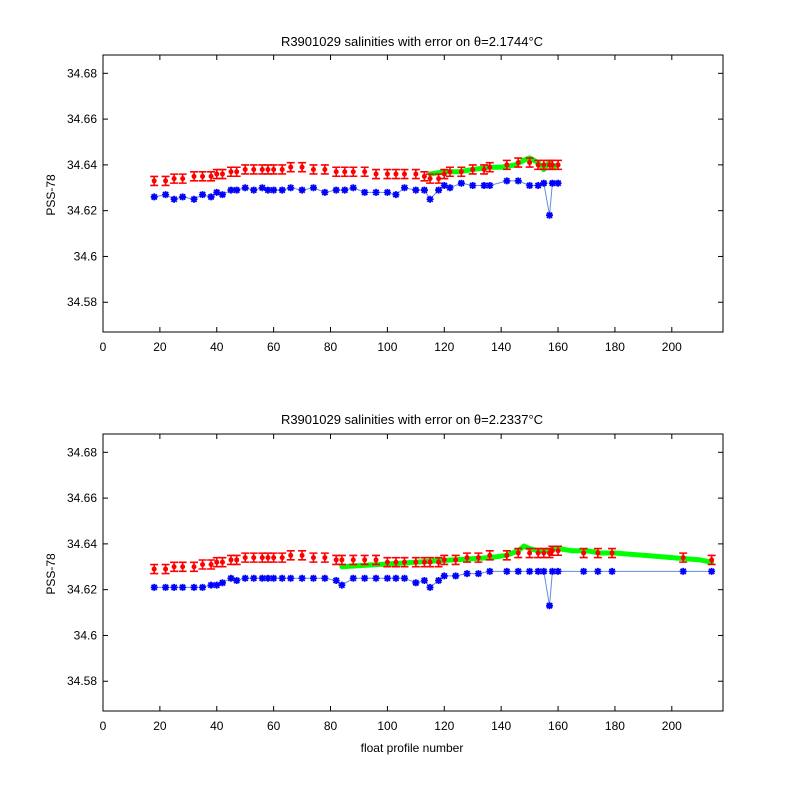  I want to click on bottom-y-tick-label: 34.66, so click(82, 498).